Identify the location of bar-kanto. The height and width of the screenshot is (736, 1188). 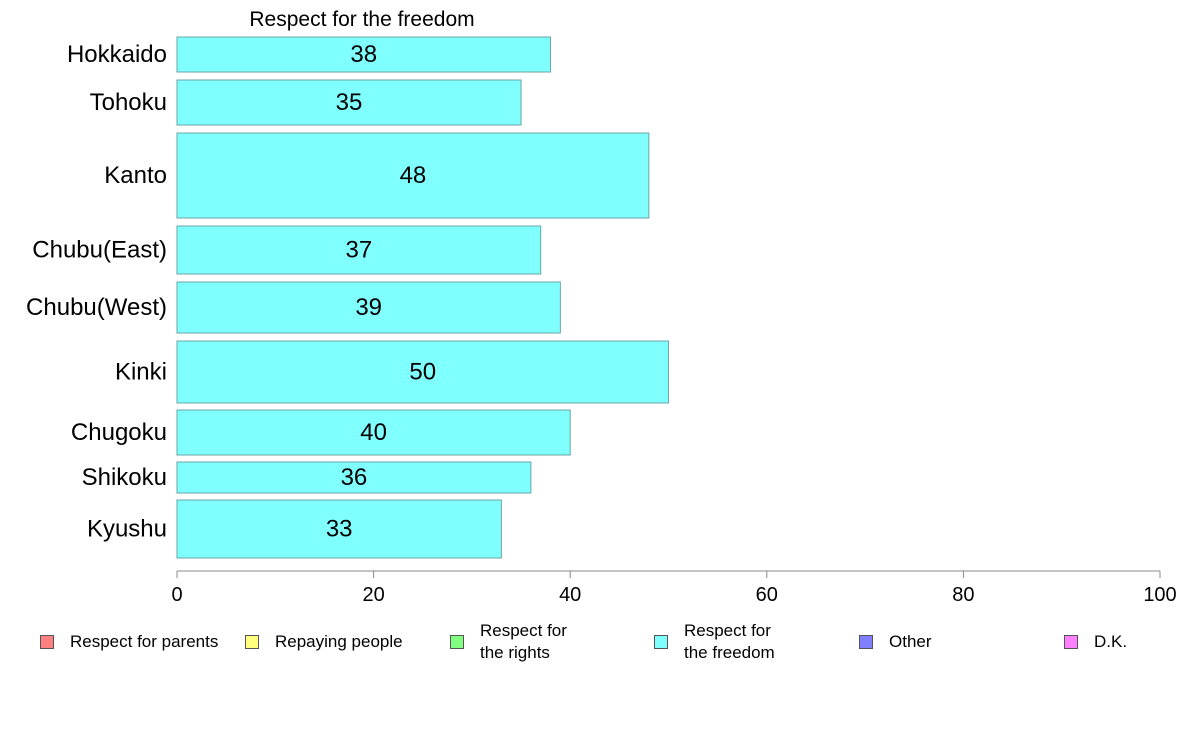
(413, 175).